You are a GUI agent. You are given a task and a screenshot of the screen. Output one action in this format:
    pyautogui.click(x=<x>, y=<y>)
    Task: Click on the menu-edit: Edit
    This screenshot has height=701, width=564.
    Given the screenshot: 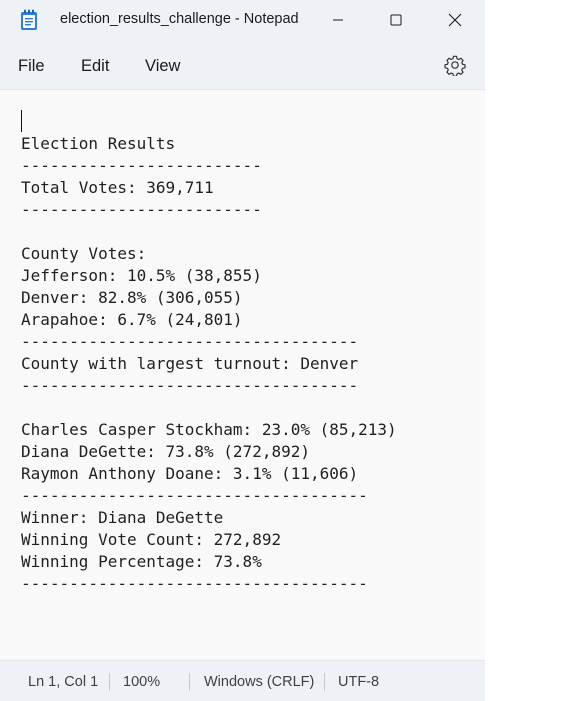 What is the action you would take?
    pyautogui.click(x=95, y=66)
    